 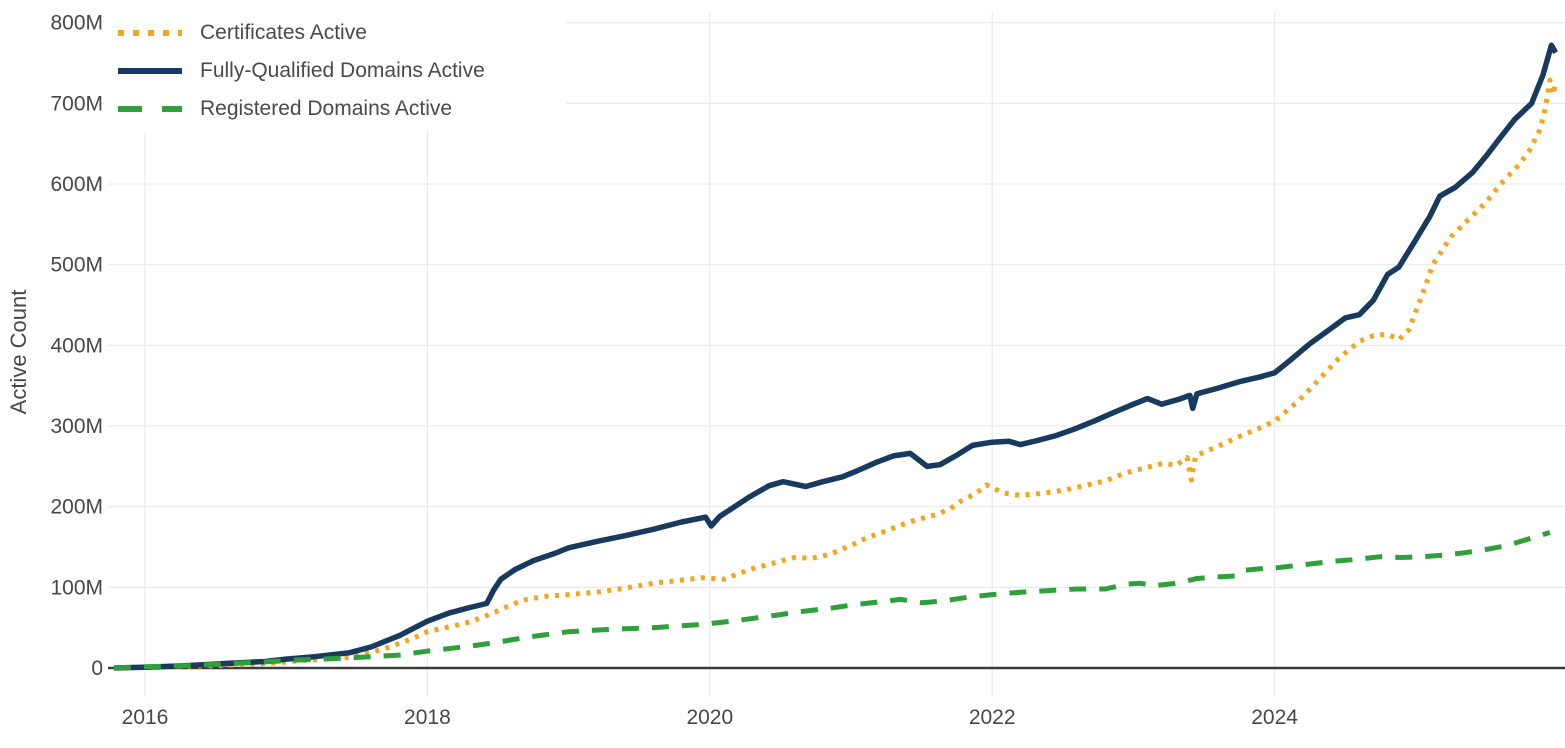 I want to click on y-tick-label-700M: 700M, so click(x=76, y=103).